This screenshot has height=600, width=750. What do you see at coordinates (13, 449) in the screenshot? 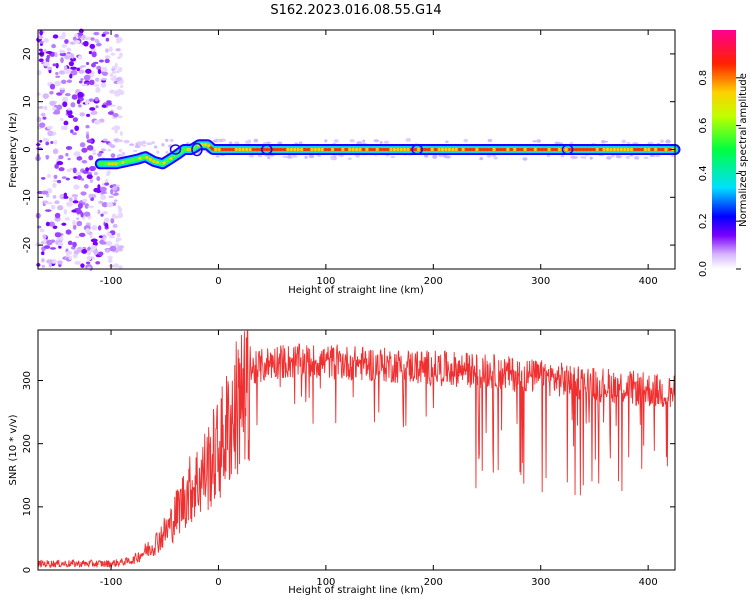
I see `snr-y-axis-label: SNR (10 * v/v)` at bounding box center [13, 449].